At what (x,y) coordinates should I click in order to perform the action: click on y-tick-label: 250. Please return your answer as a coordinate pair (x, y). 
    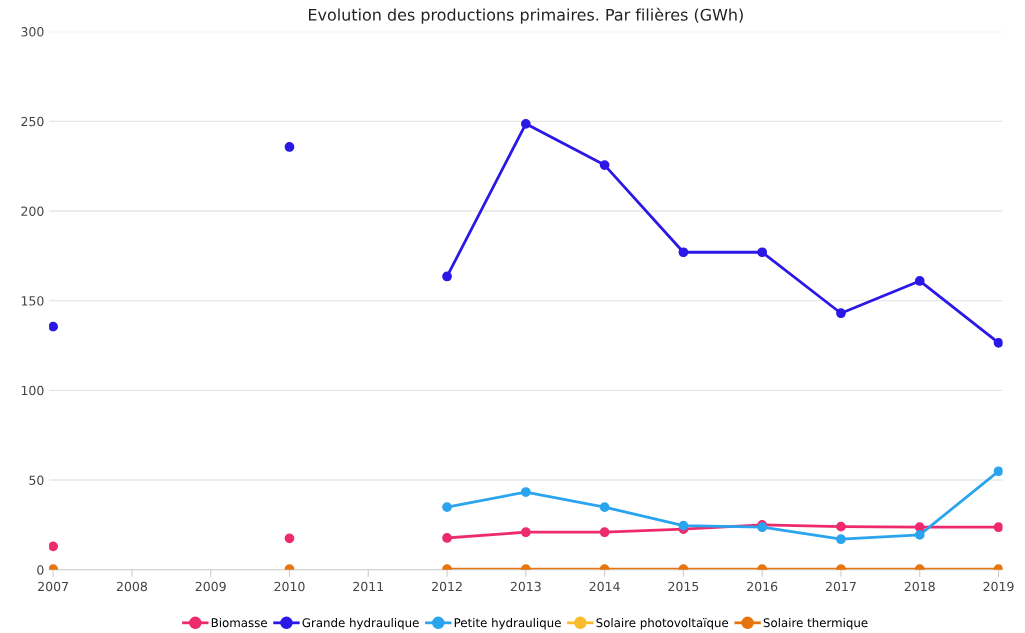
    Looking at the image, I should click on (32, 121).